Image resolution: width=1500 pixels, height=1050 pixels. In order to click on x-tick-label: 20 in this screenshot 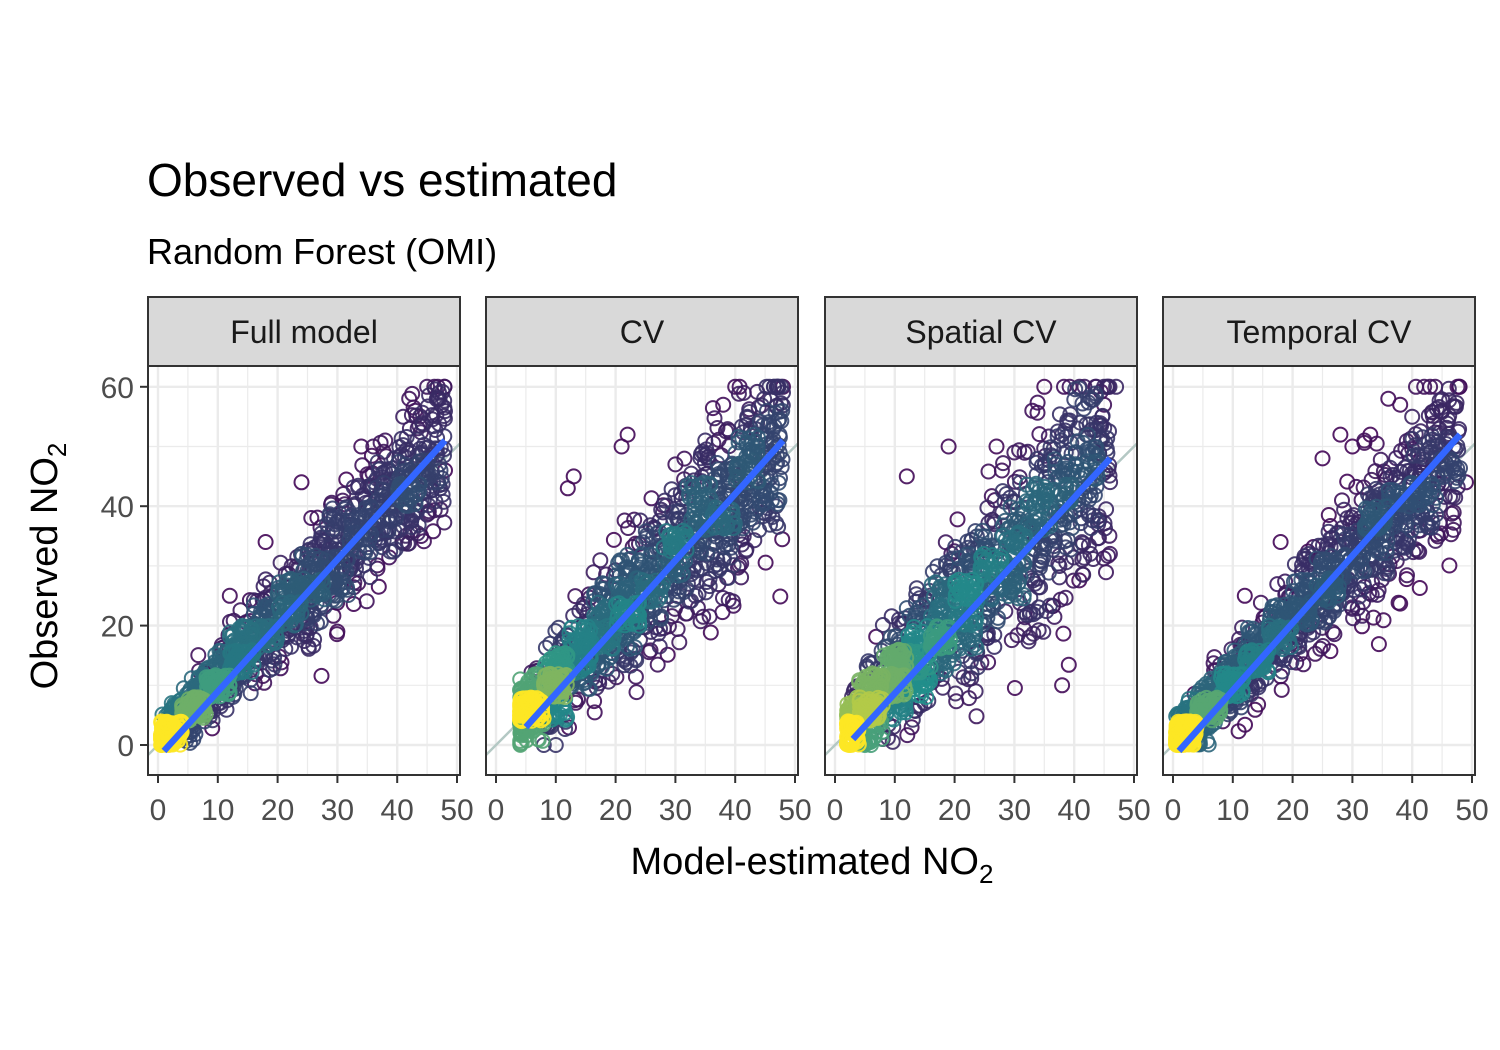, I will do `click(277, 810)`.